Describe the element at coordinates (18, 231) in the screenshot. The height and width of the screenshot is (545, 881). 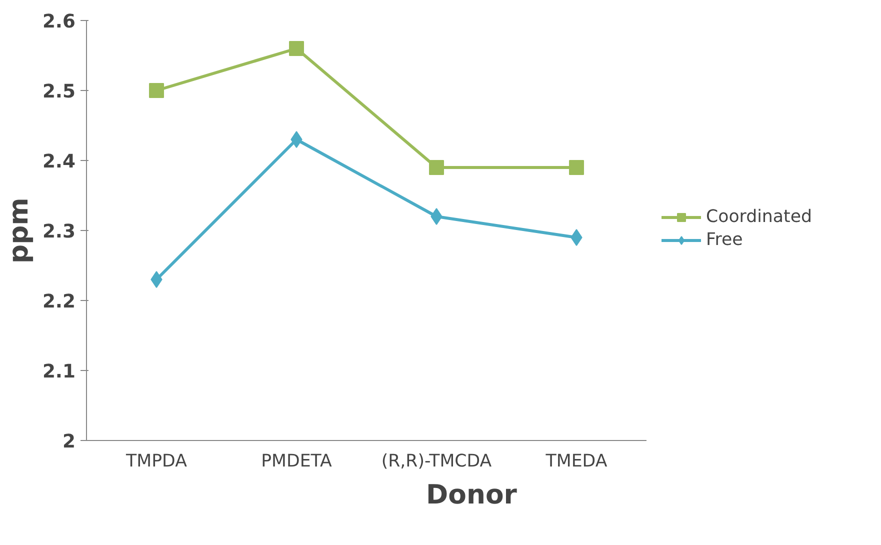
I see `y-axis-title: ppm` at that location.